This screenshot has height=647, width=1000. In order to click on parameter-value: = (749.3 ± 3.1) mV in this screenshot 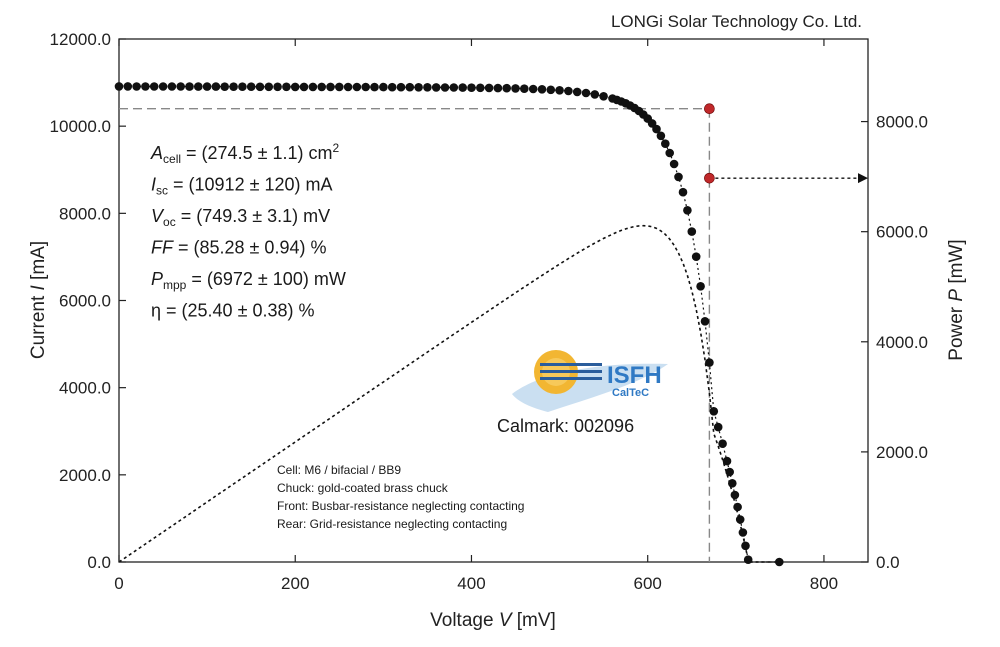, I will do `click(253, 216)`.